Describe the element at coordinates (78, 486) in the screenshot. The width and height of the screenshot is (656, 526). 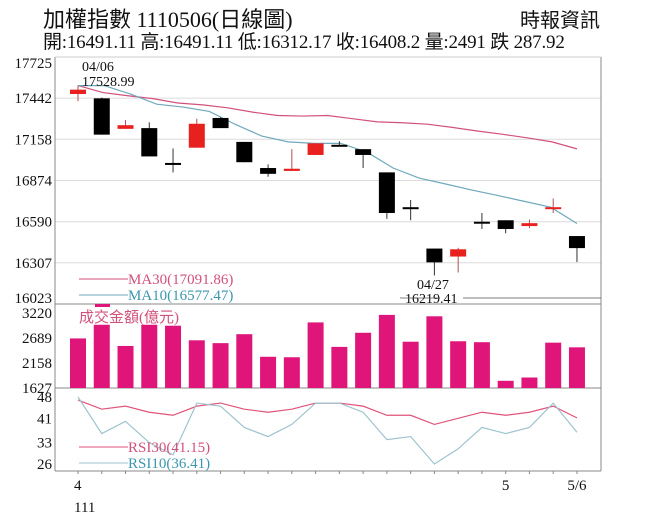
I see `svg-text: 4` at that location.